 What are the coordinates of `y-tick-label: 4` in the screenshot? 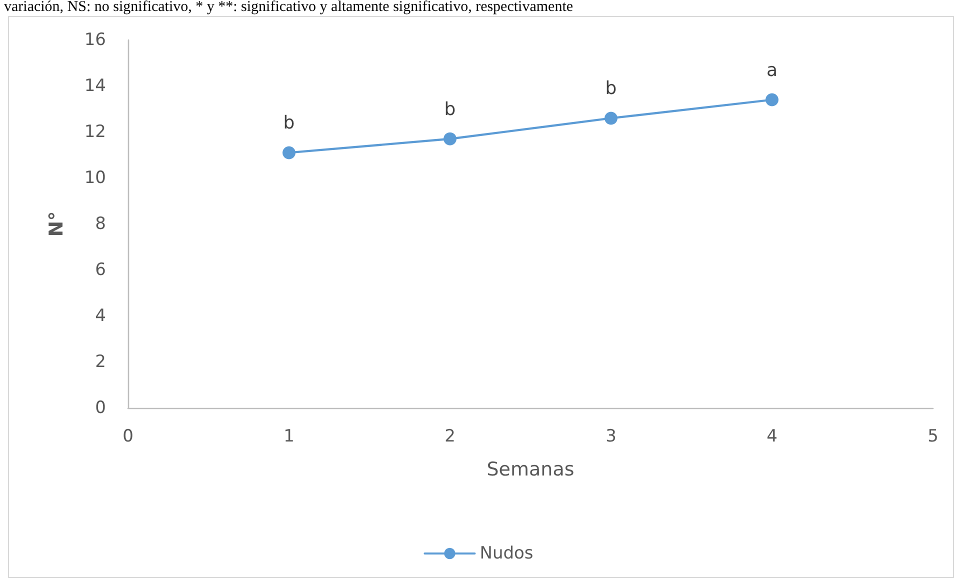 It's located at (100, 316).